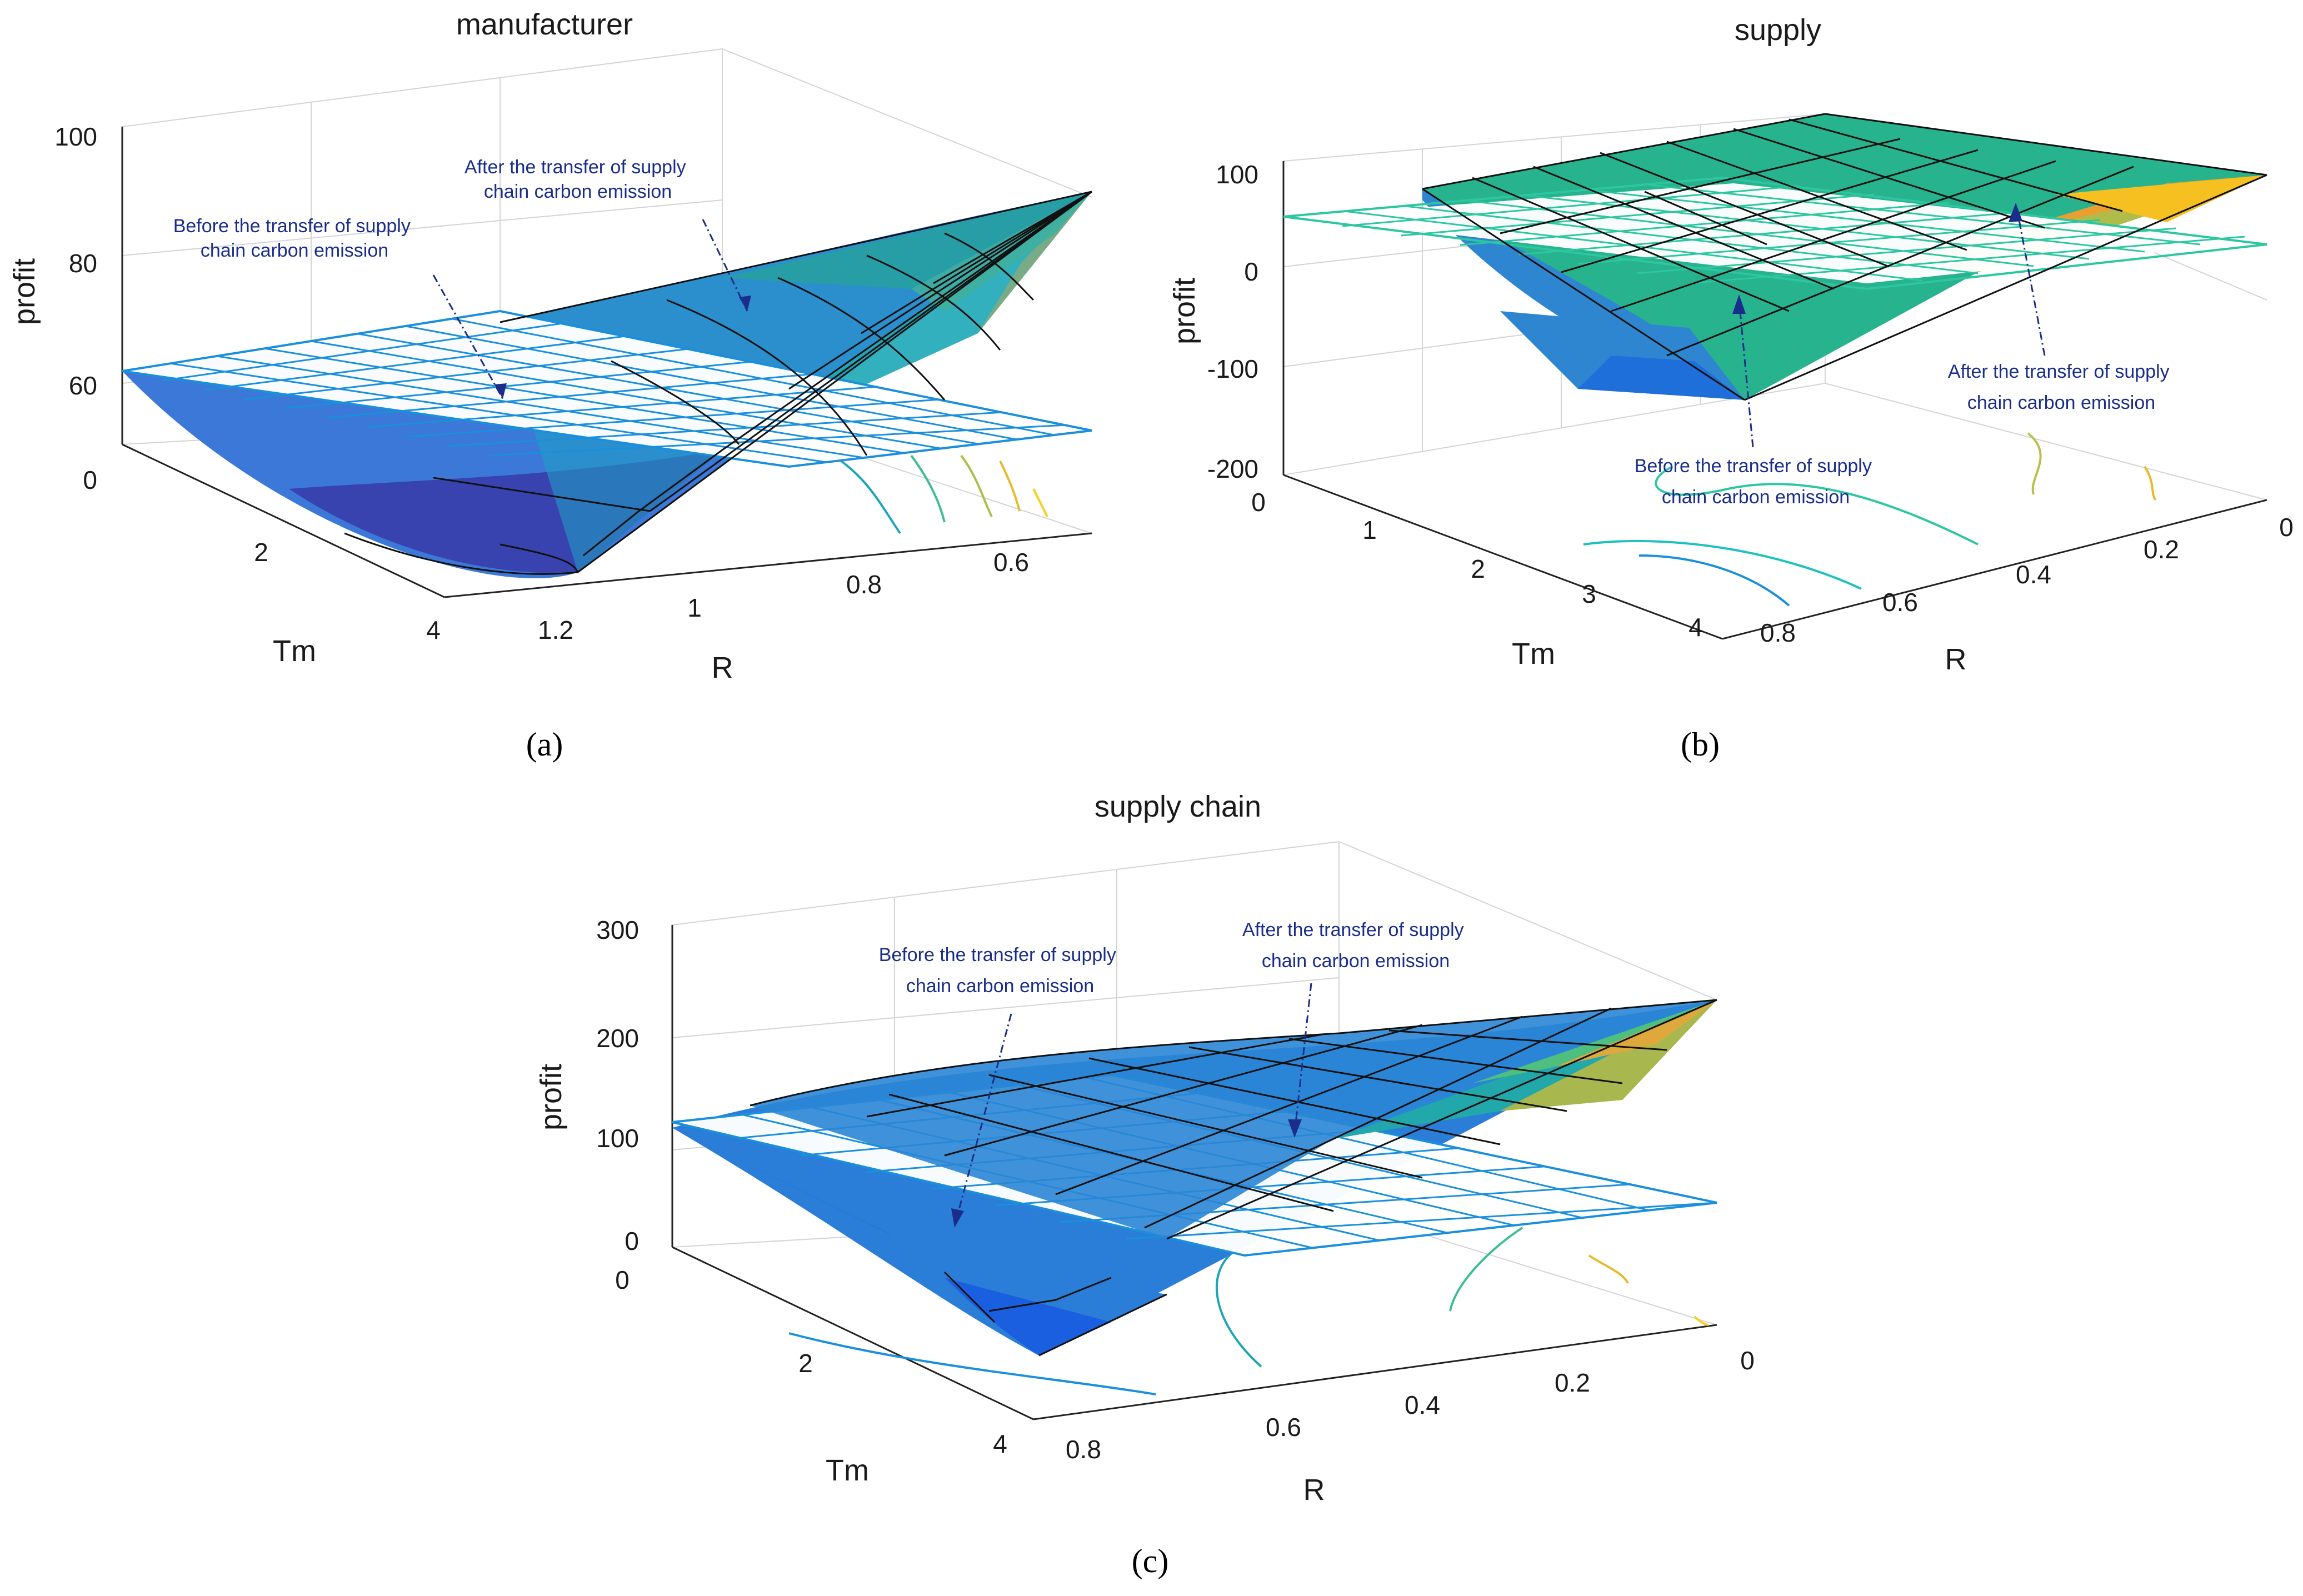 Image resolution: width=2303 pixels, height=1596 pixels. I want to click on panel-a-xlabel: Tm, so click(294, 651).